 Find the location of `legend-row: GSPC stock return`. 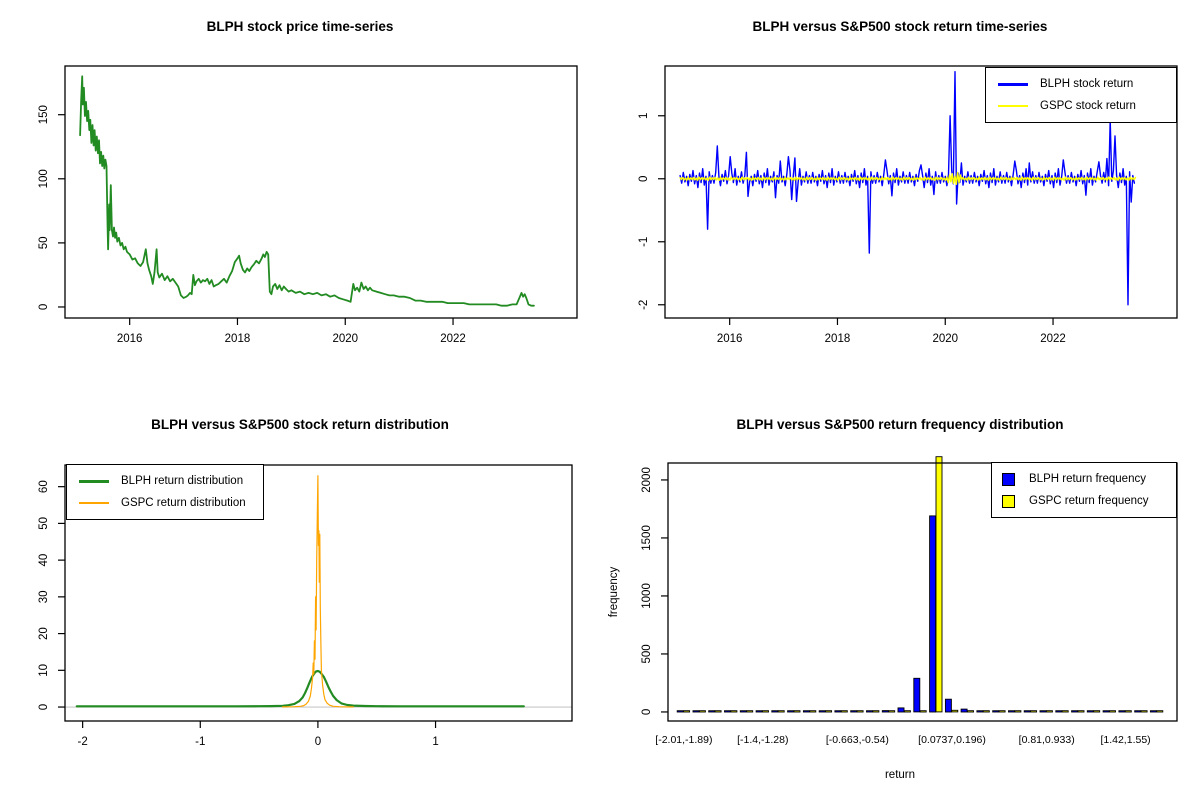

legend-row: GSPC stock return is located at coordinates (1082, 106).